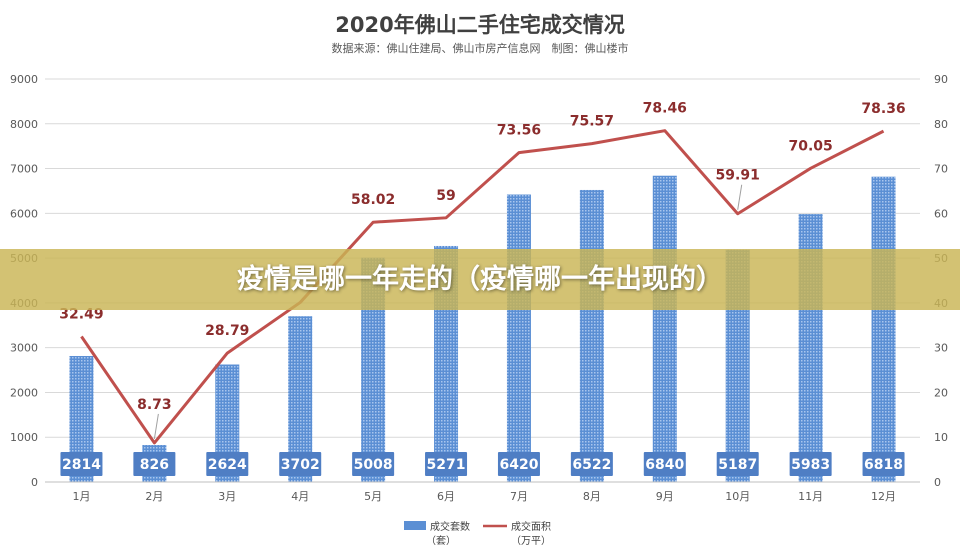 This screenshot has width=960, height=560. Describe the element at coordinates (738, 176) in the screenshot. I see `line-data-label: 59.91` at that location.